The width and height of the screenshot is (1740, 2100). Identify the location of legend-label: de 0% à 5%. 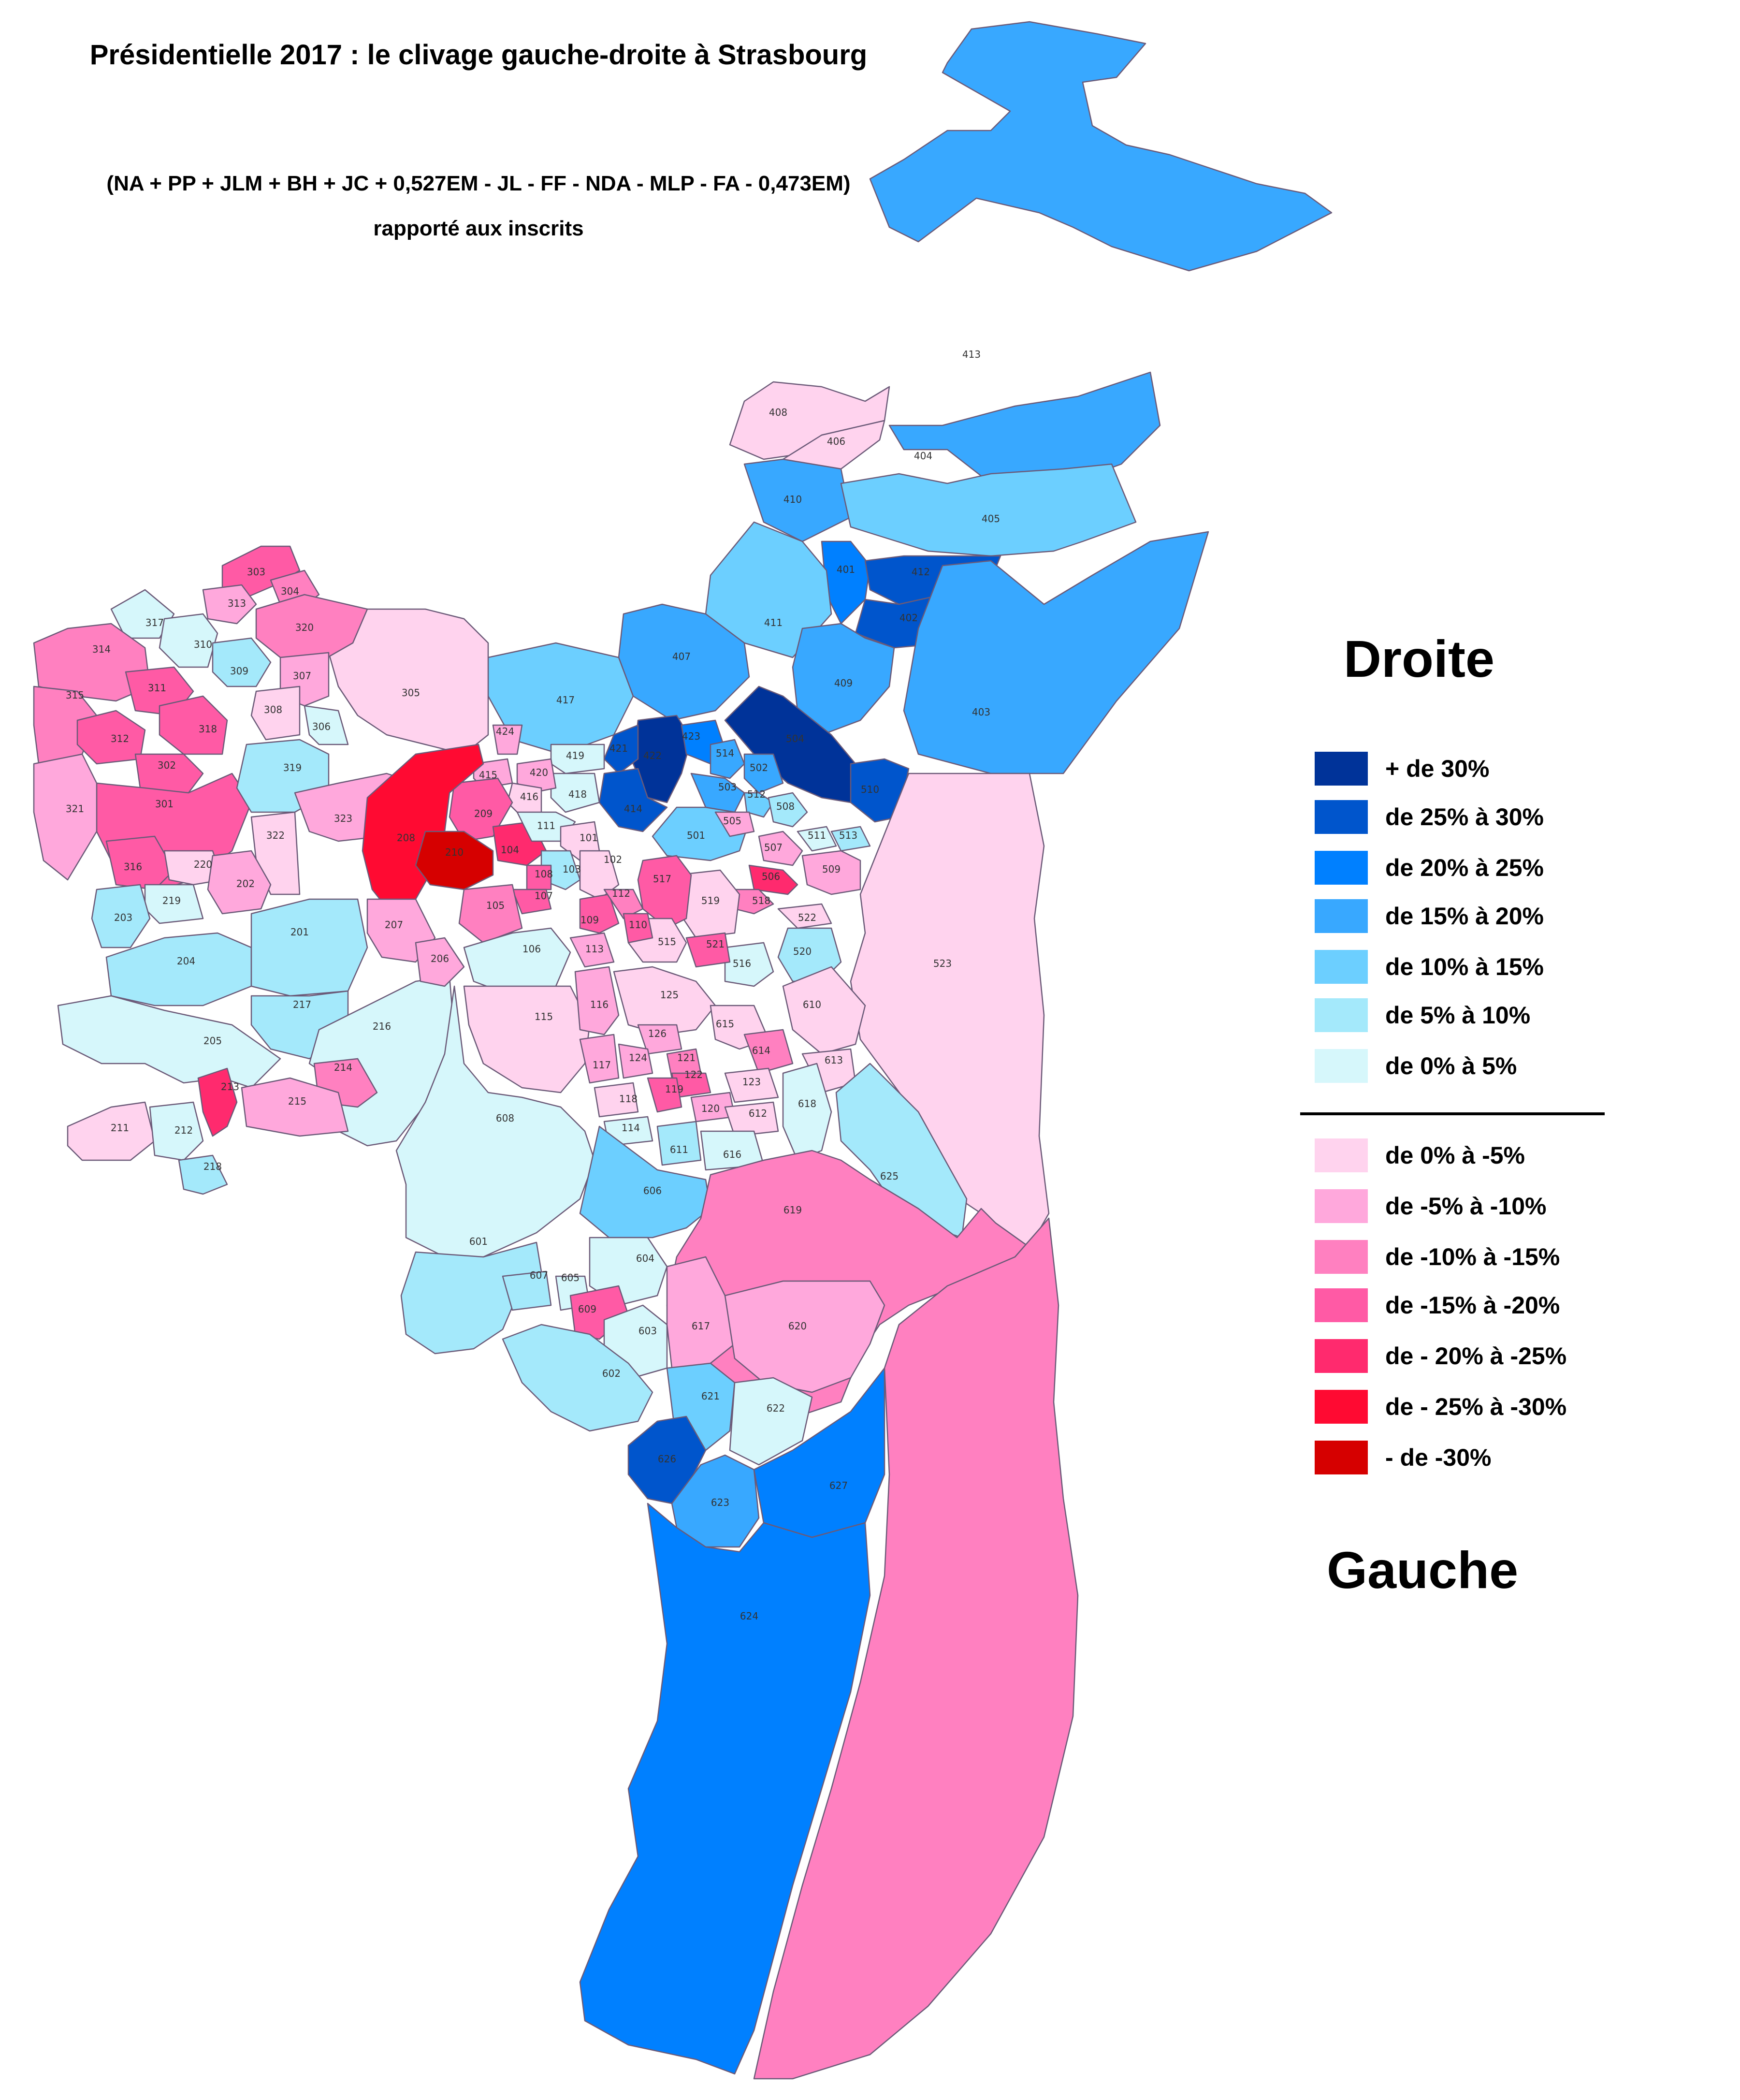
(1451, 1065).